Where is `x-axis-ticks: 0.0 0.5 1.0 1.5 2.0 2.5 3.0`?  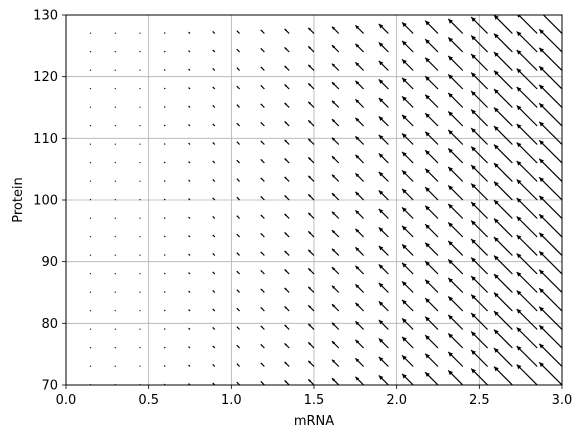 x-axis-ticks: 0.0 0.5 1.0 1.5 2.0 2.5 3.0 is located at coordinates (314, 396).